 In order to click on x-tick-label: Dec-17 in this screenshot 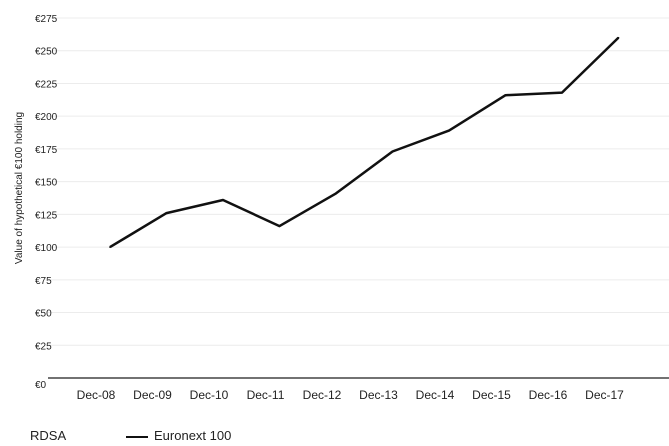, I will do `click(604, 395)`.